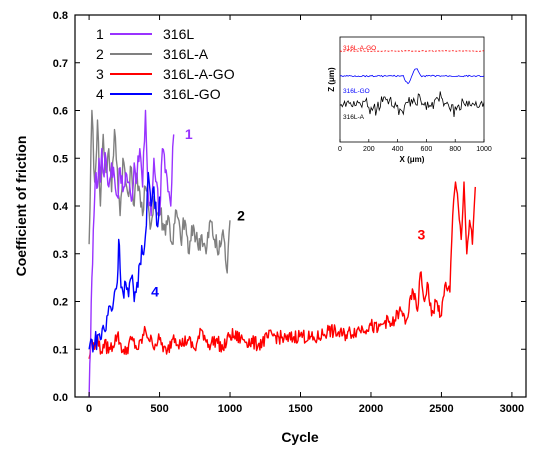 This screenshot has height=455, width=537. What do you see at coordinates (300, 437) in the screenshot?
I see `x-axis-label: Cycle` at bounding box center [300, 437].